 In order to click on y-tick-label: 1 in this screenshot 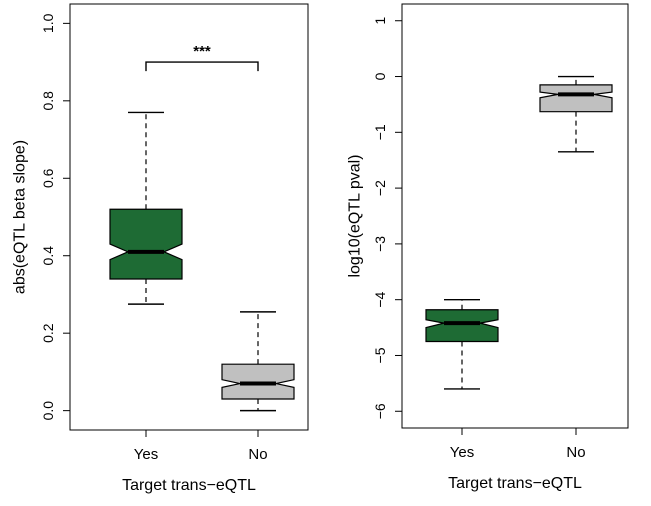, I will do `click(380, 21)`.